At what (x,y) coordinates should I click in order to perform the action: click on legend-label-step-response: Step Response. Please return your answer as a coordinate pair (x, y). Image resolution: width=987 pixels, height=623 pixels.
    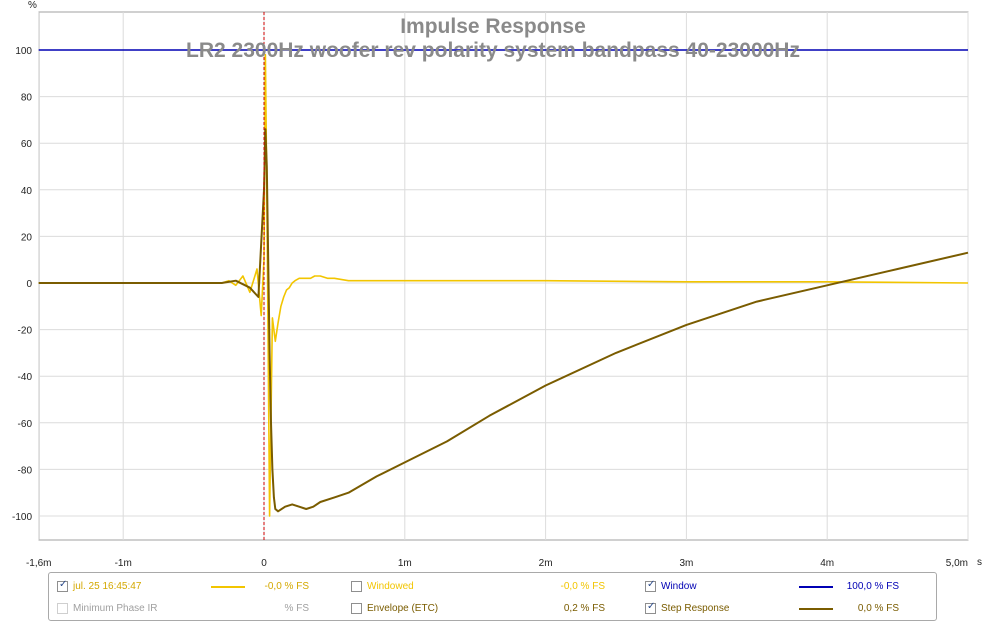
    Looking at the image, I should click on (695, 608).